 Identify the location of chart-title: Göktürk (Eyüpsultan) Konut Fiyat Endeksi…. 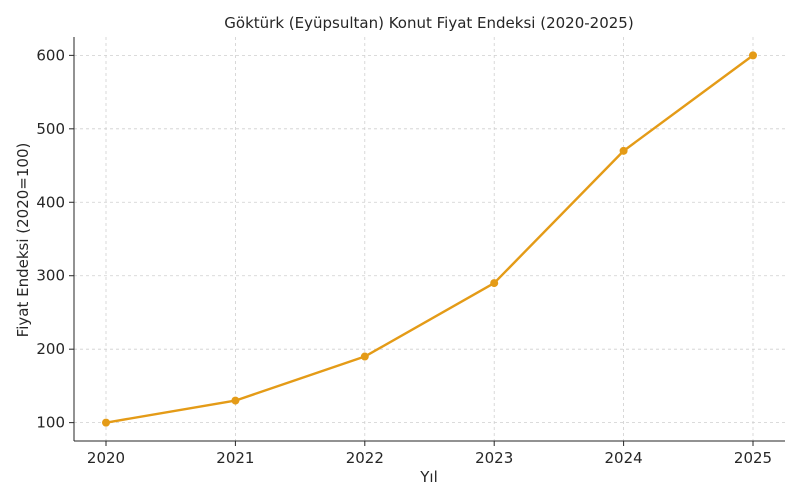
(428, 23).